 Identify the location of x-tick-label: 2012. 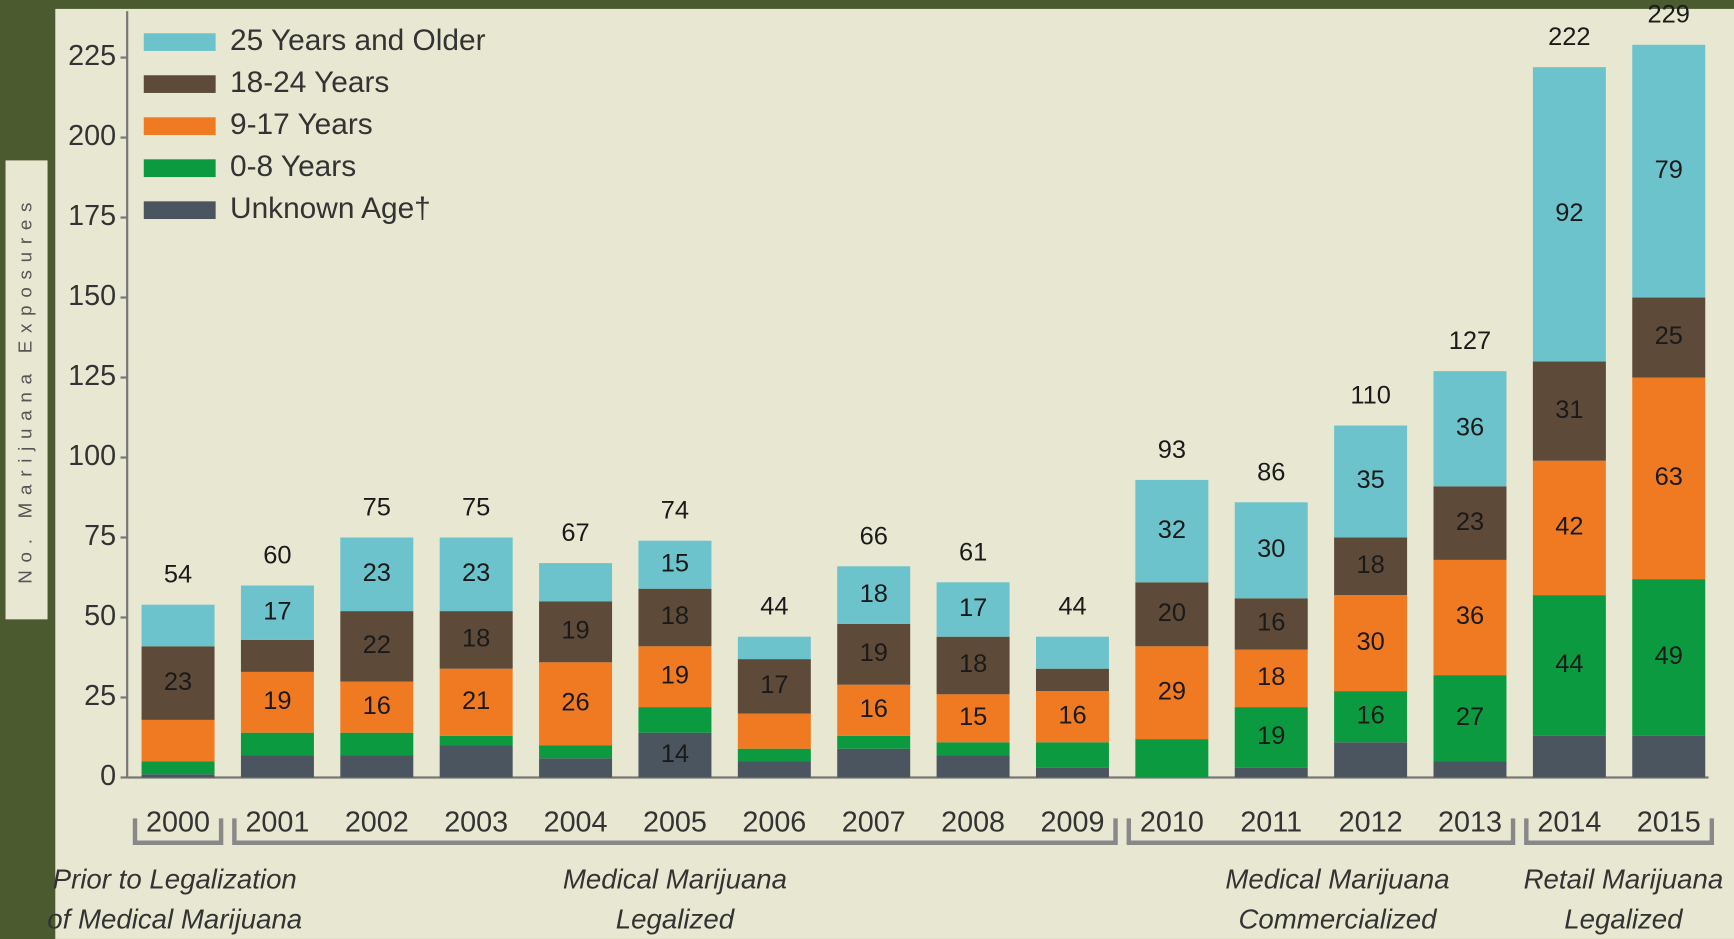
(1371, 823).